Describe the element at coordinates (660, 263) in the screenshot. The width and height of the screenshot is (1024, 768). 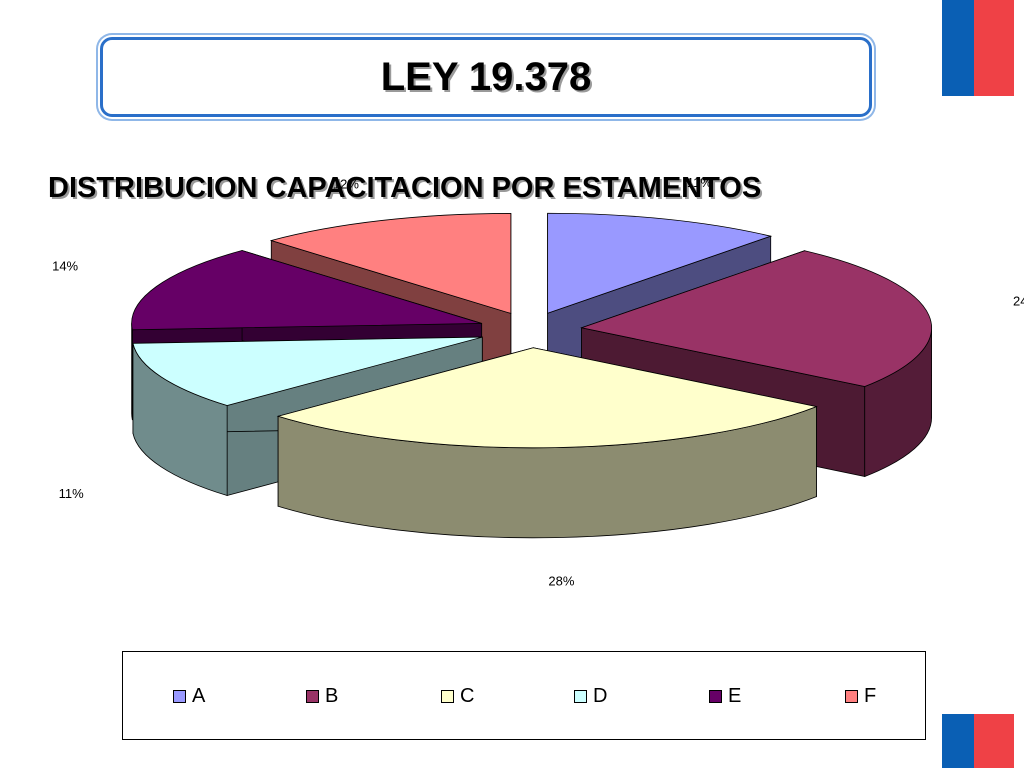
I see `slice-A` at that location.